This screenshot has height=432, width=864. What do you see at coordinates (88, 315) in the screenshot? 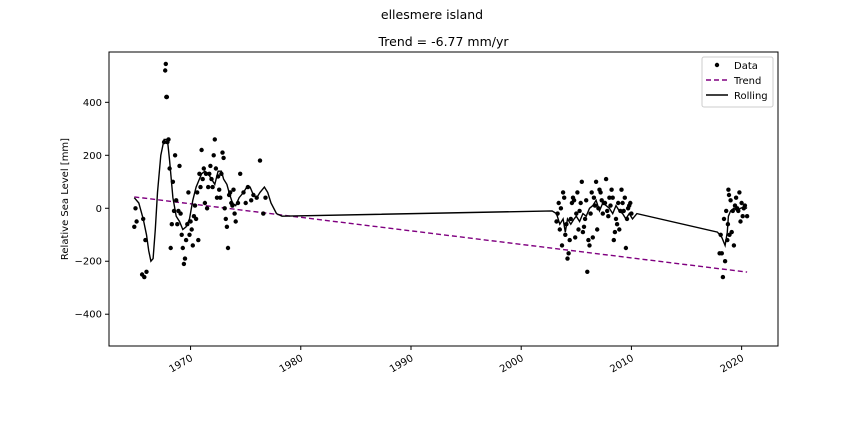
I see `y-tick-label: −400` at bounding box center [88, 315].